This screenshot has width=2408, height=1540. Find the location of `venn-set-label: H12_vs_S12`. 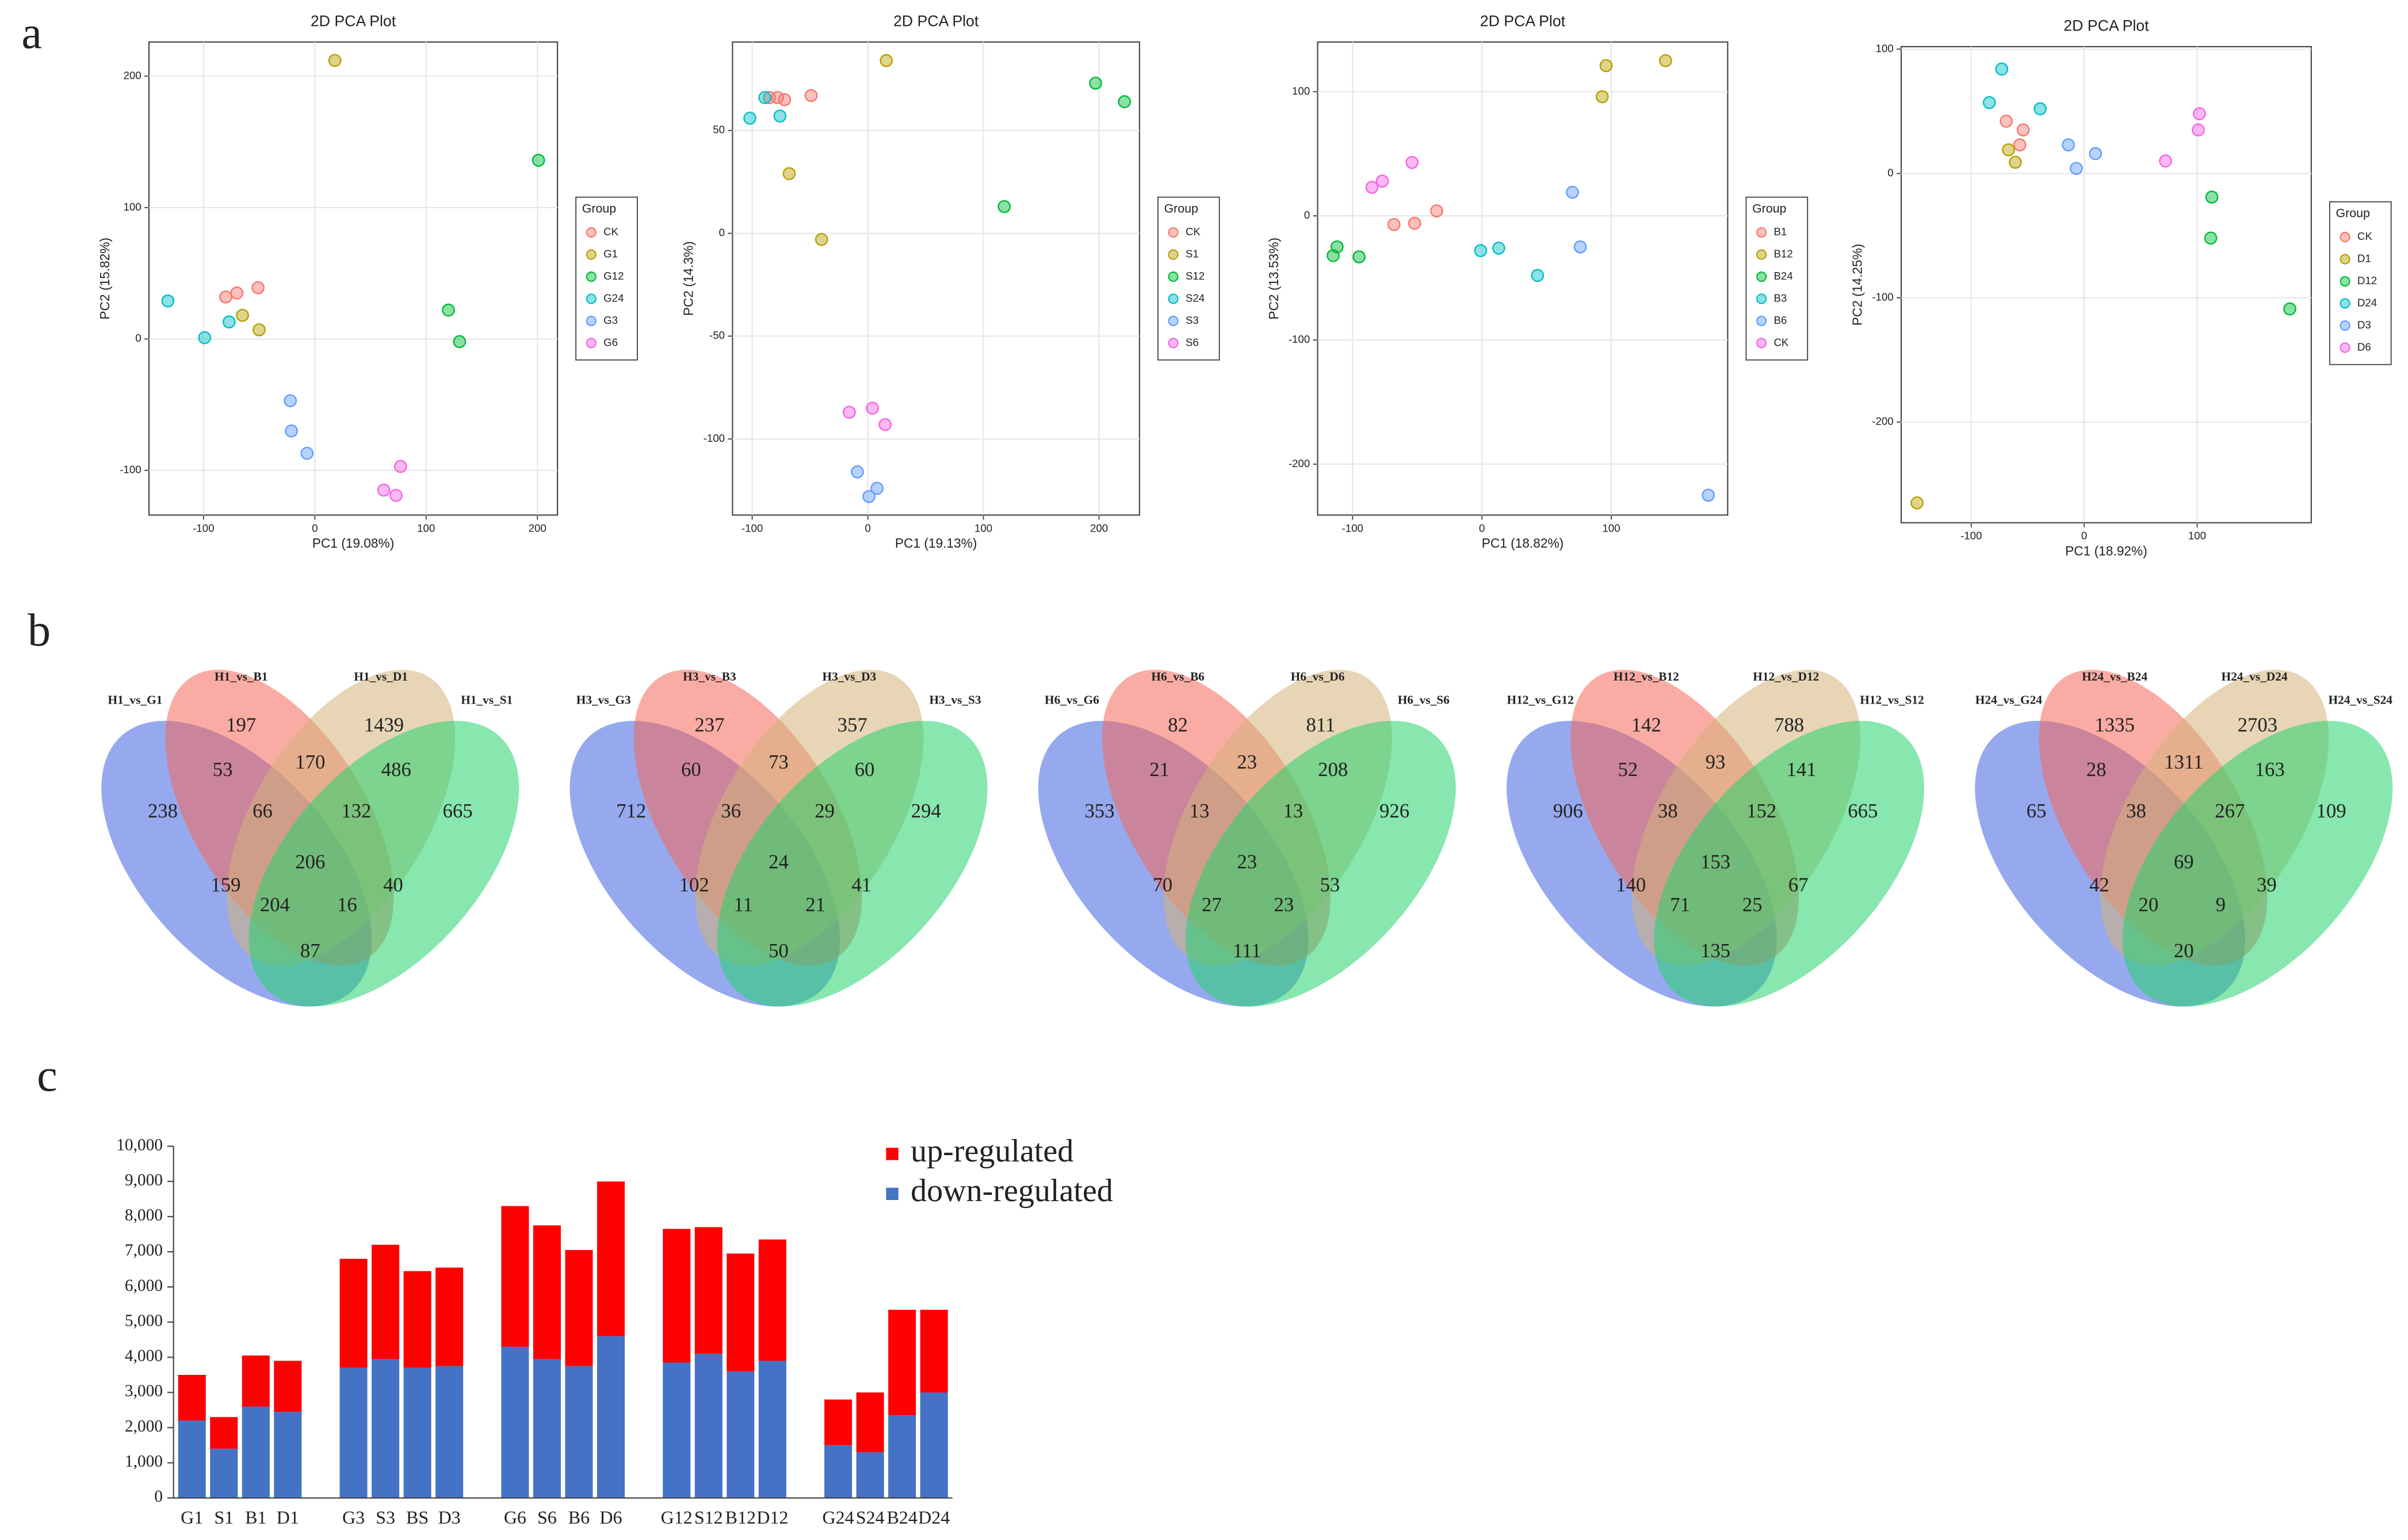

venn-set-label: H12_vs_S12 is located at coordinates (1892, 699).